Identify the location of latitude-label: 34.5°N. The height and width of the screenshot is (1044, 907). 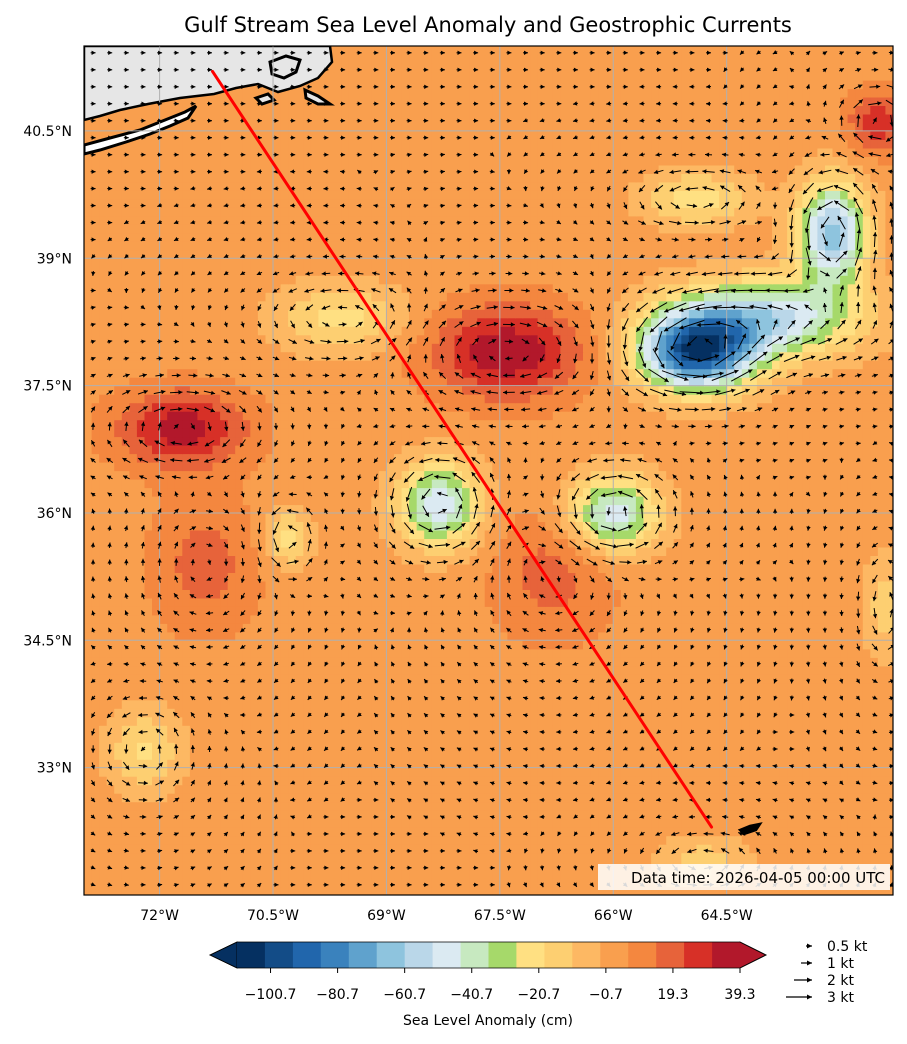
(47, 641).